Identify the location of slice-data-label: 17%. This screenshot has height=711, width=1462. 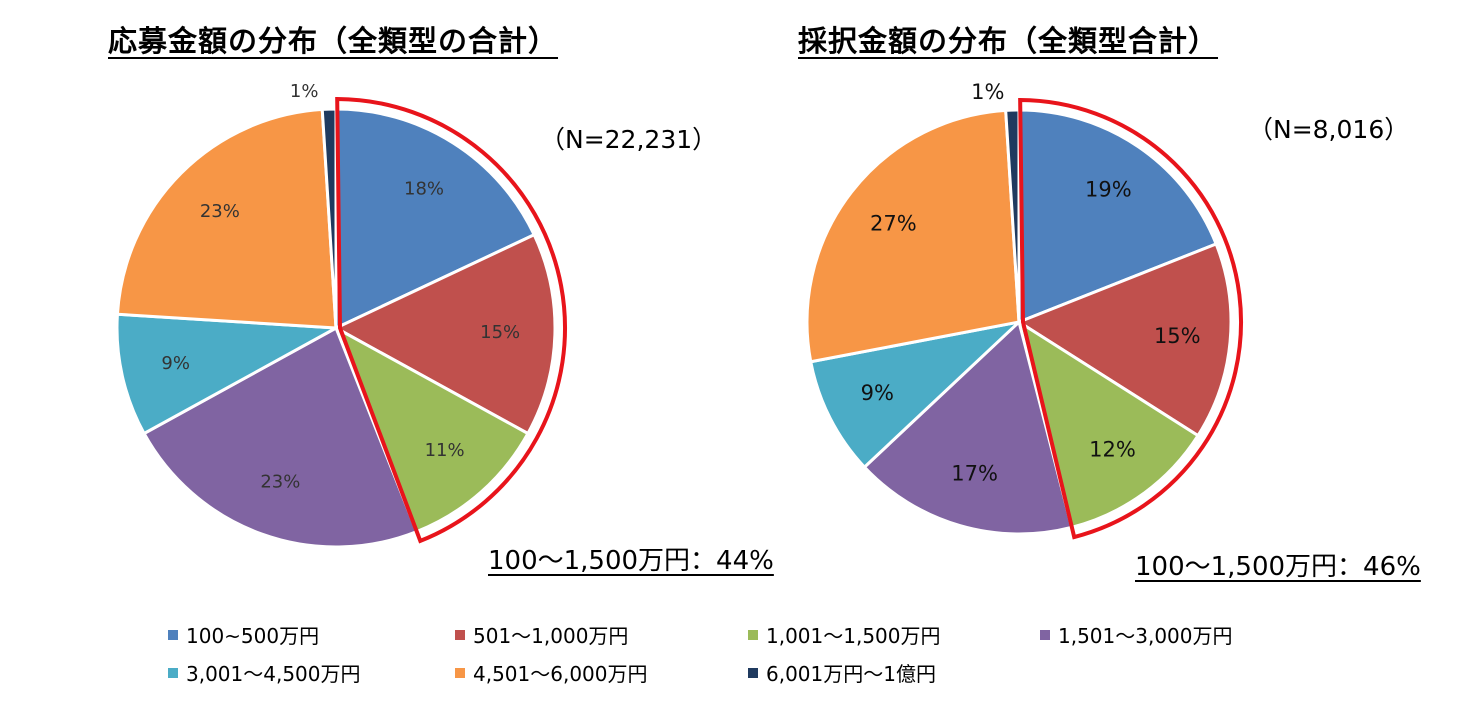
(974, 474).